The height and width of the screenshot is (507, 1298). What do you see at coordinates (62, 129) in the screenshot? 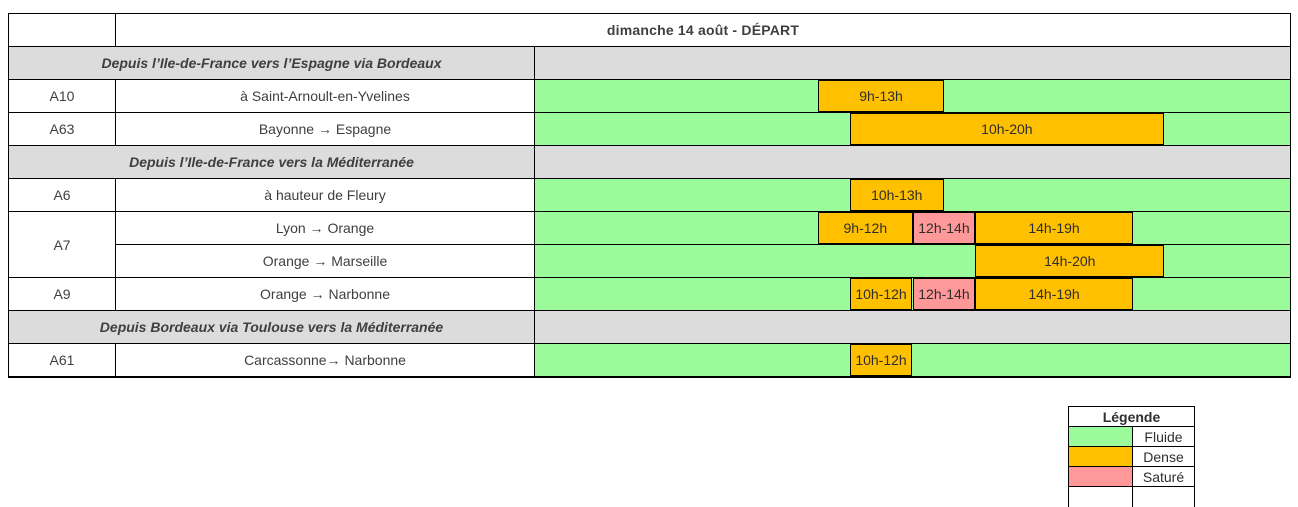
I see `road-cell: A63` at bounding box center [62, 129].